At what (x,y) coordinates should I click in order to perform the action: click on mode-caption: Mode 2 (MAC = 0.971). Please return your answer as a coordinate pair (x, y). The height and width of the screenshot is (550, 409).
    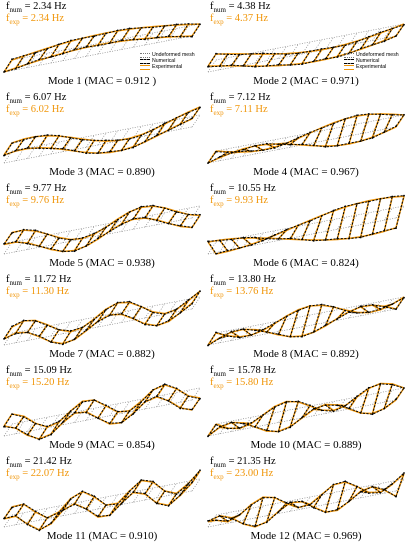
    Looking at the image, I should click on (306, 81).